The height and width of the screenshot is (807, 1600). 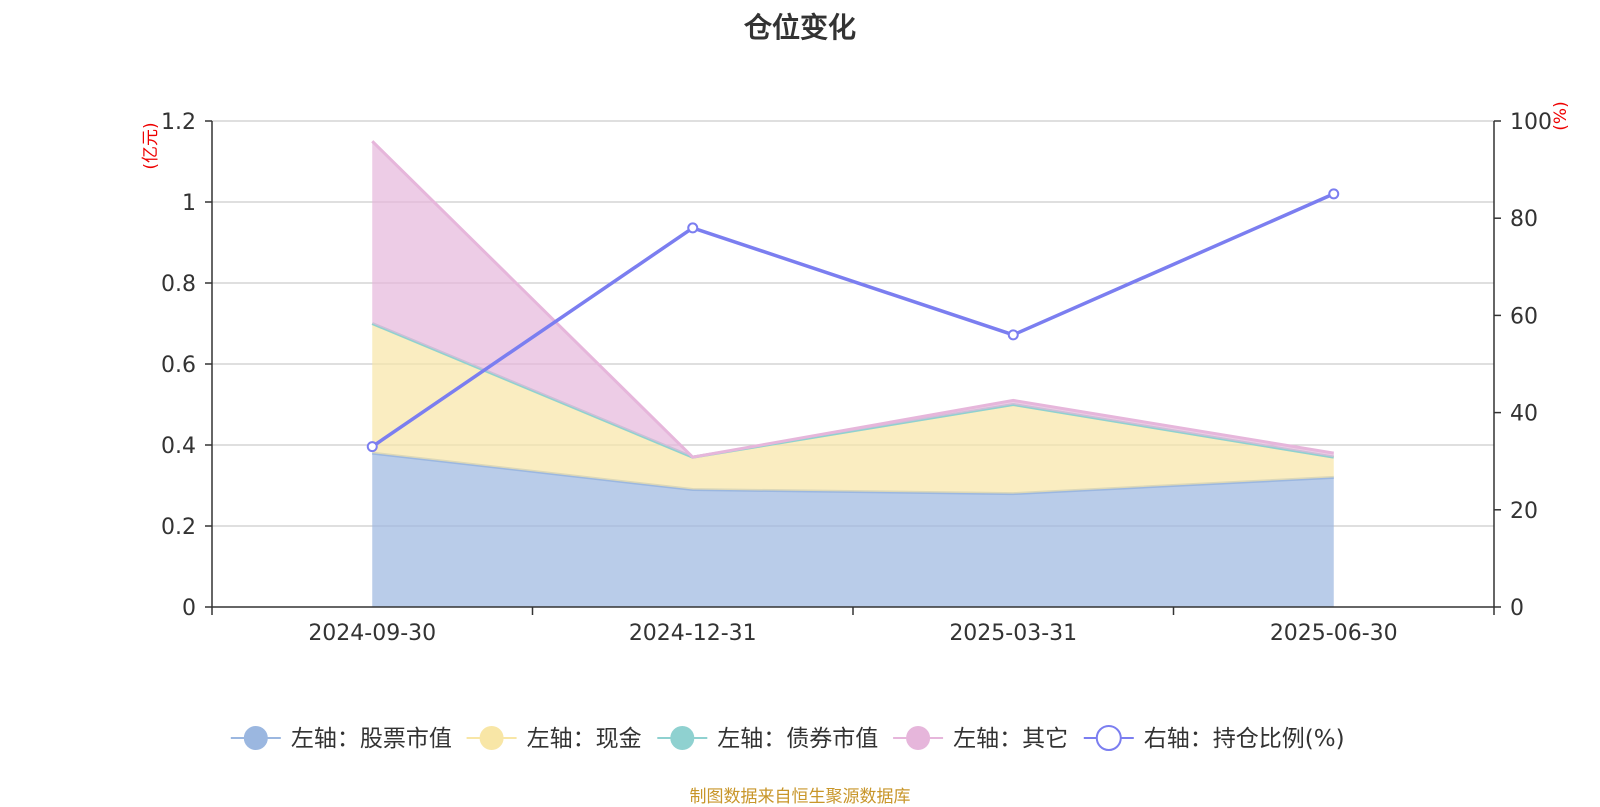 I want to click on area-左轴：现金, so click(x=853, y=408).